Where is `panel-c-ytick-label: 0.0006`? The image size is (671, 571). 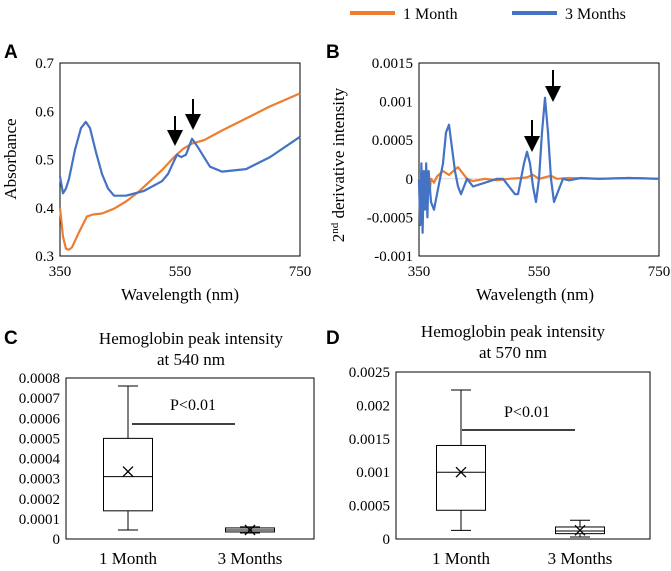
panel-c-ytick-label: 0.0006 is located at coordinates (40, 419).